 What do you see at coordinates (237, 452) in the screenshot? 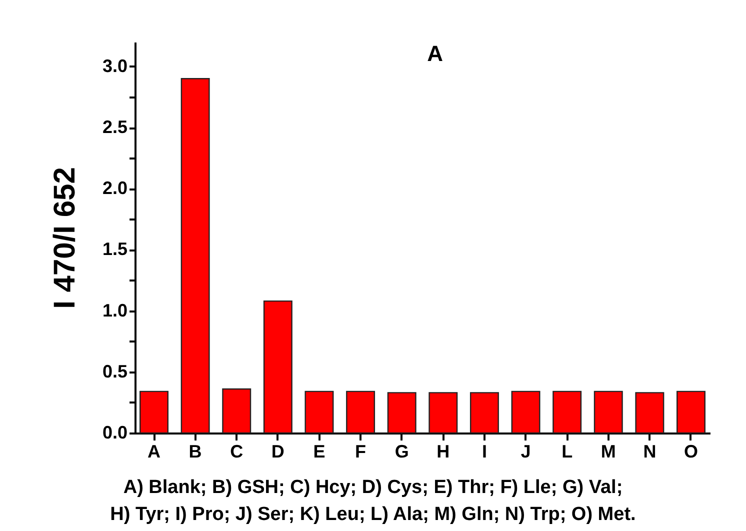
I see `x-tick-label: C` at bounding box center [237, 452].